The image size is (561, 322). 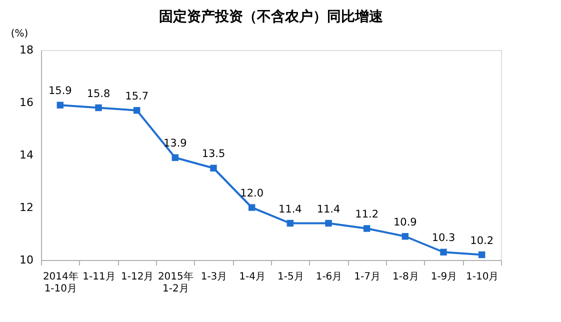 I want to click on text: 10.2, so click(x=482, y=240).